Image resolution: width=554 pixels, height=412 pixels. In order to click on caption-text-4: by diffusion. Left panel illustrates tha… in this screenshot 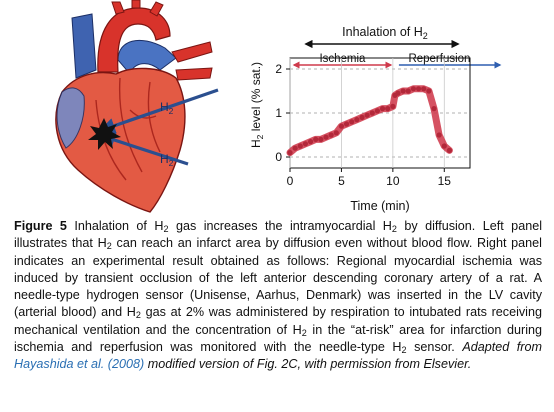, I will do `click(278, 235)`.